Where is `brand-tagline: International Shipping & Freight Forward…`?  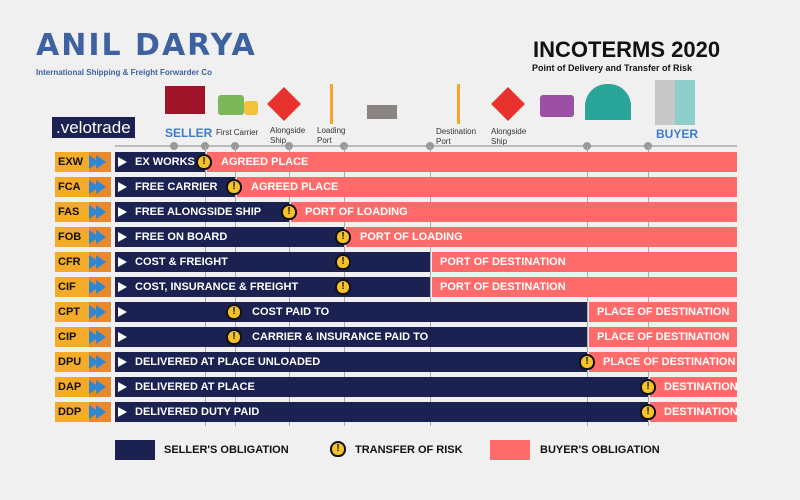
brand-tagline: International Shipping & Freight Forward… is located at coordinates (124, 72).